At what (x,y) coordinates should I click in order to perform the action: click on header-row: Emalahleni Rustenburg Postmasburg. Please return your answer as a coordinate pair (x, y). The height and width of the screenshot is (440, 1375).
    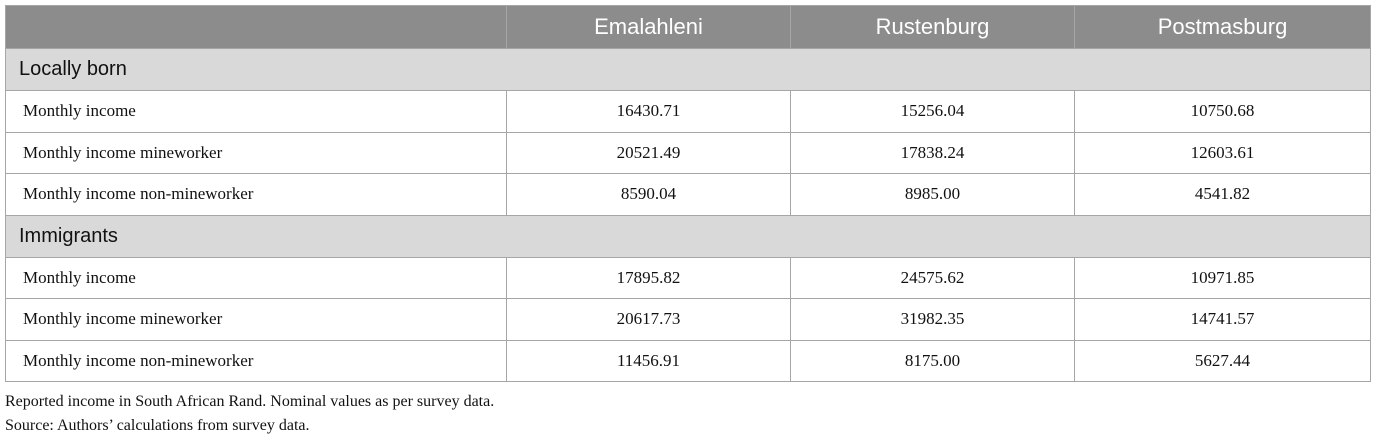
    Looking at the image, I should click on (688, 27).